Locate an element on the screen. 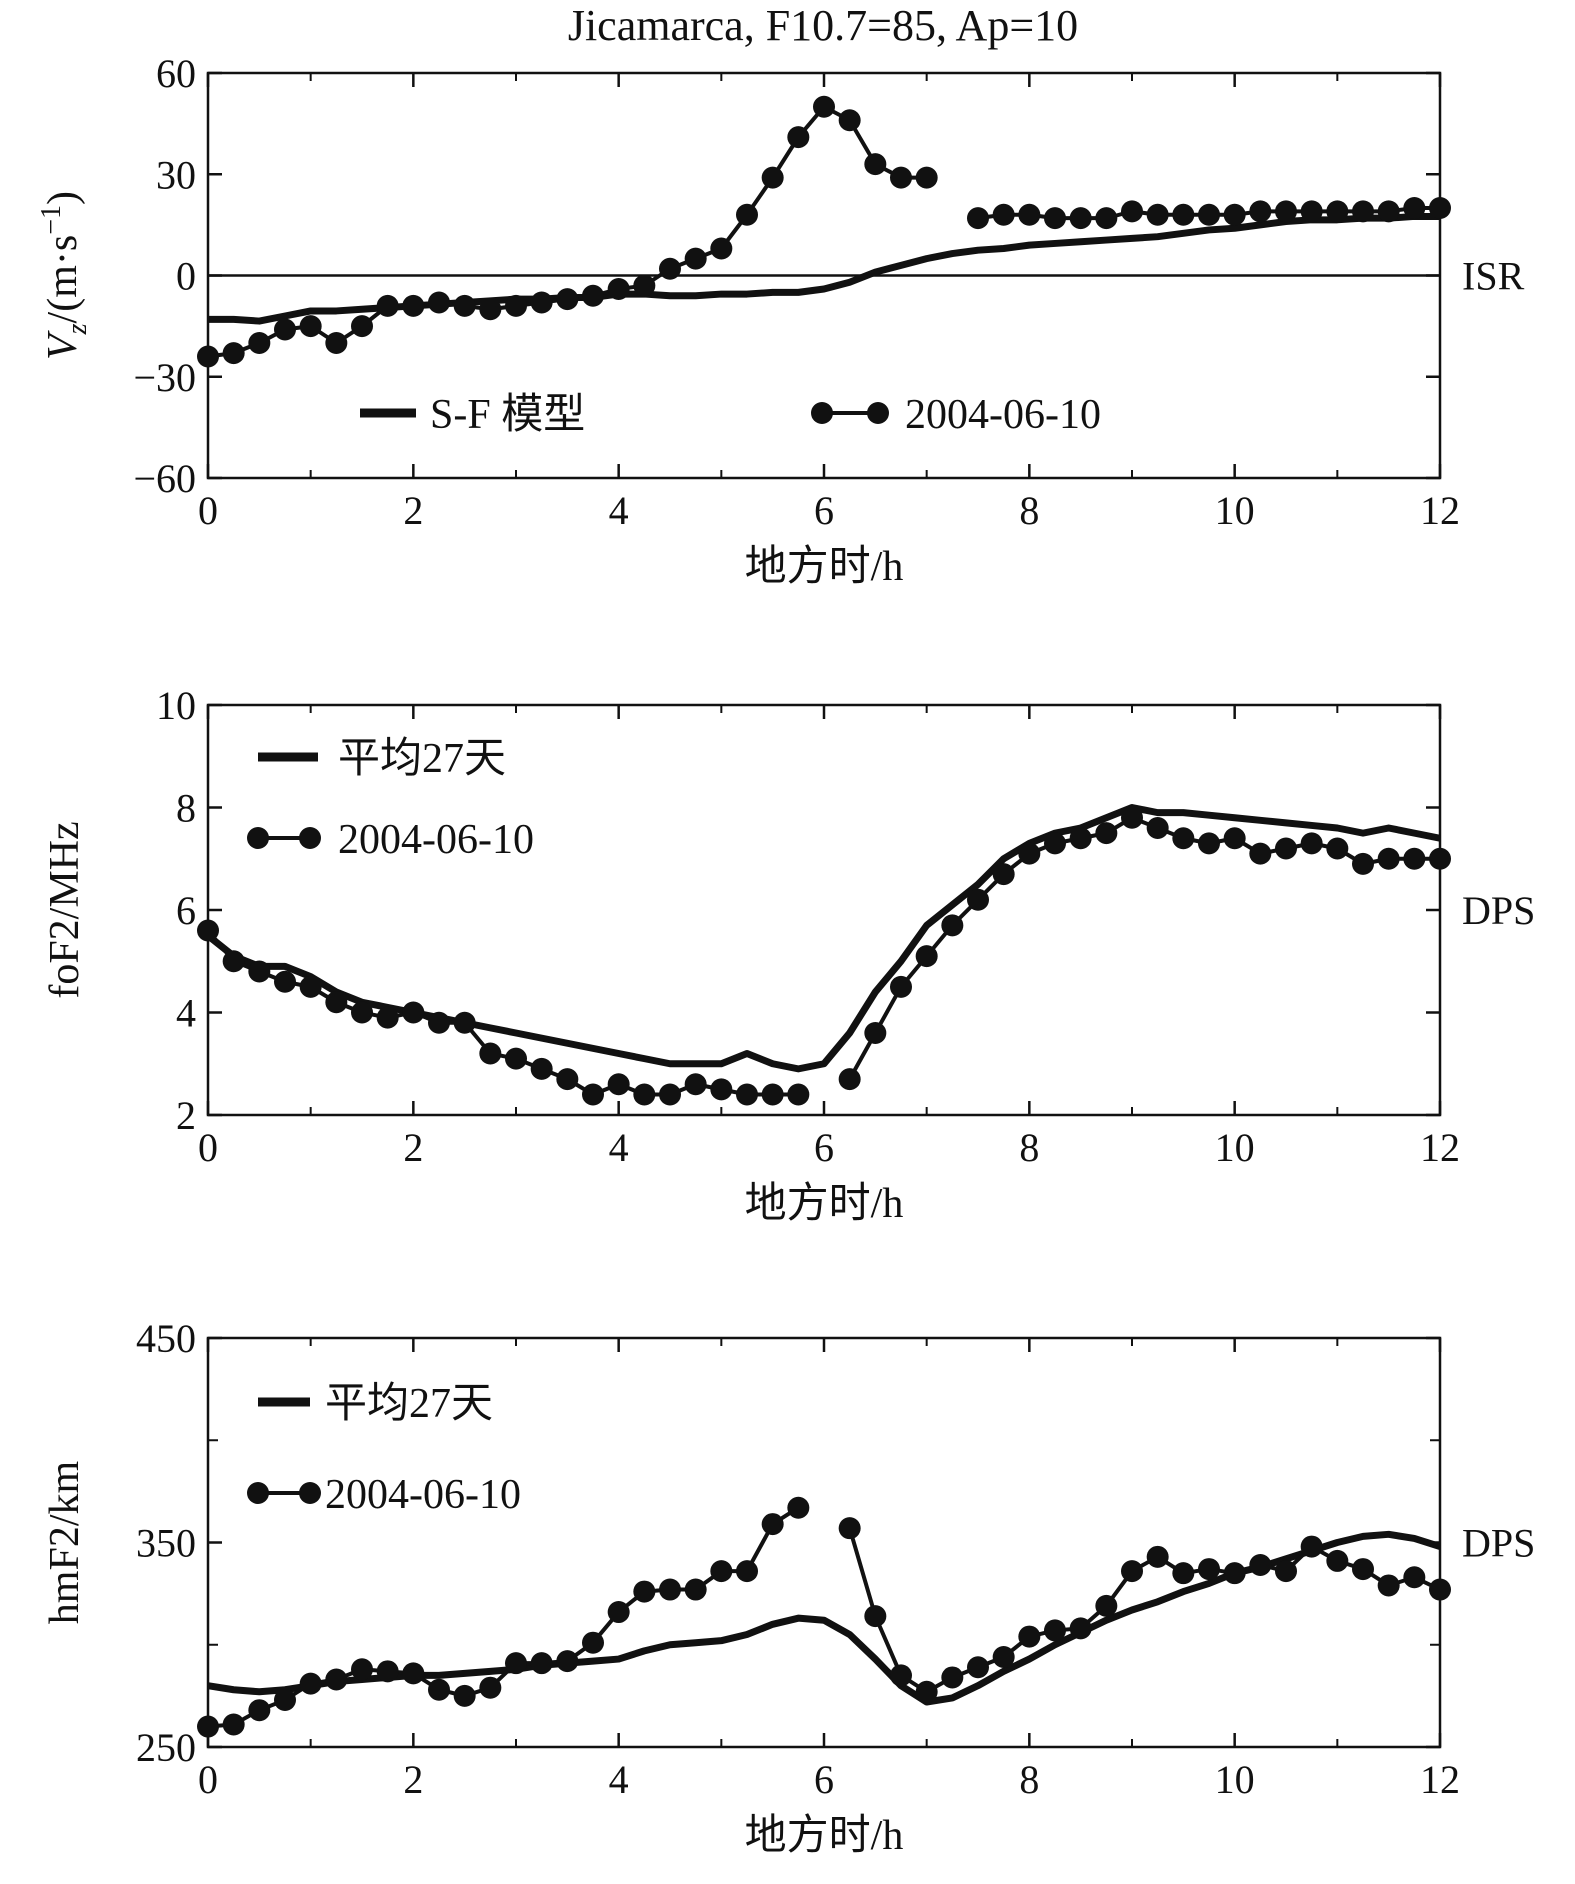 Image resolution: width=1575 pixels, height=1884 pixels. legend: S-F 模型 2004-06-10 is located at coordinates (730, 415).